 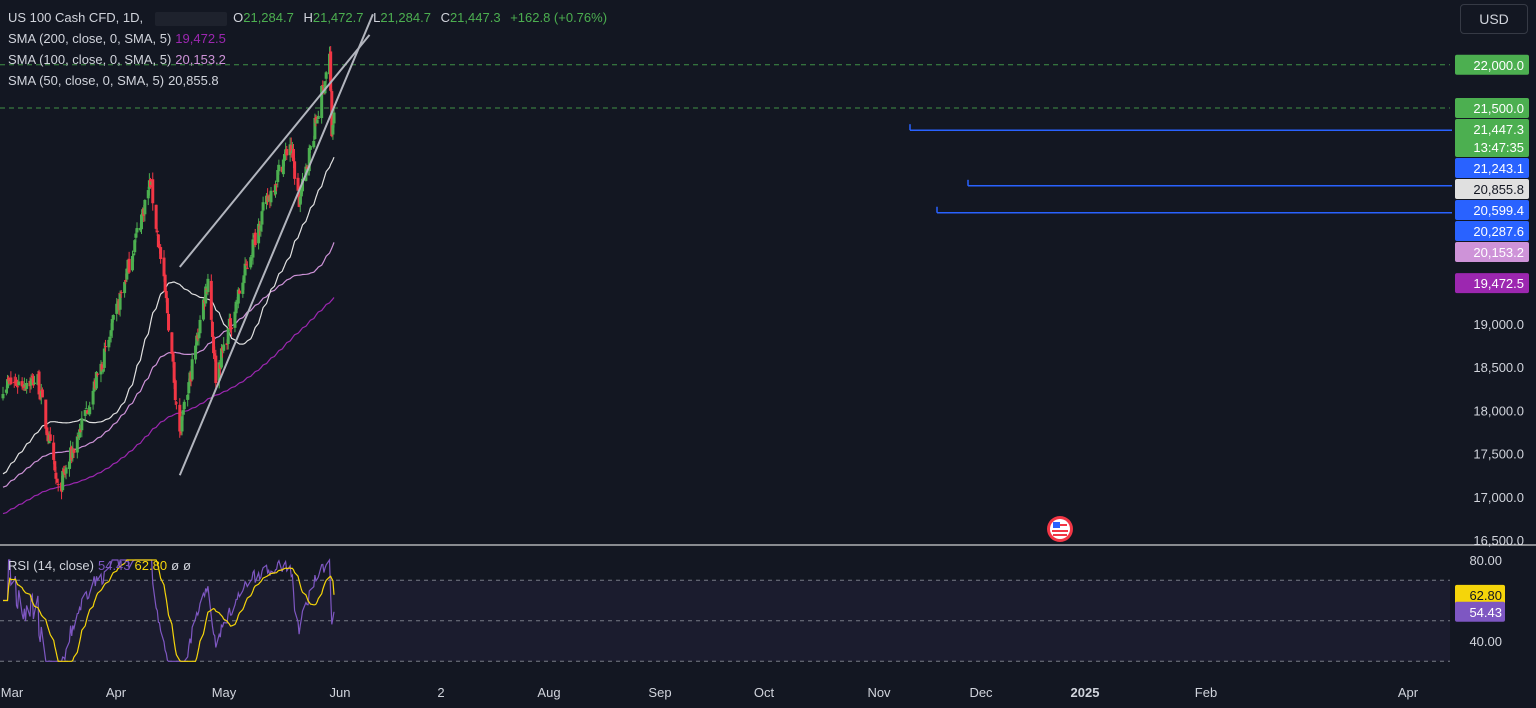 What do you see at coordinates (90, 38) in the screenshot?
I see `sma200-label: SMA (200, close, 0, SMA, 5)` at bounding box center [90, 38].